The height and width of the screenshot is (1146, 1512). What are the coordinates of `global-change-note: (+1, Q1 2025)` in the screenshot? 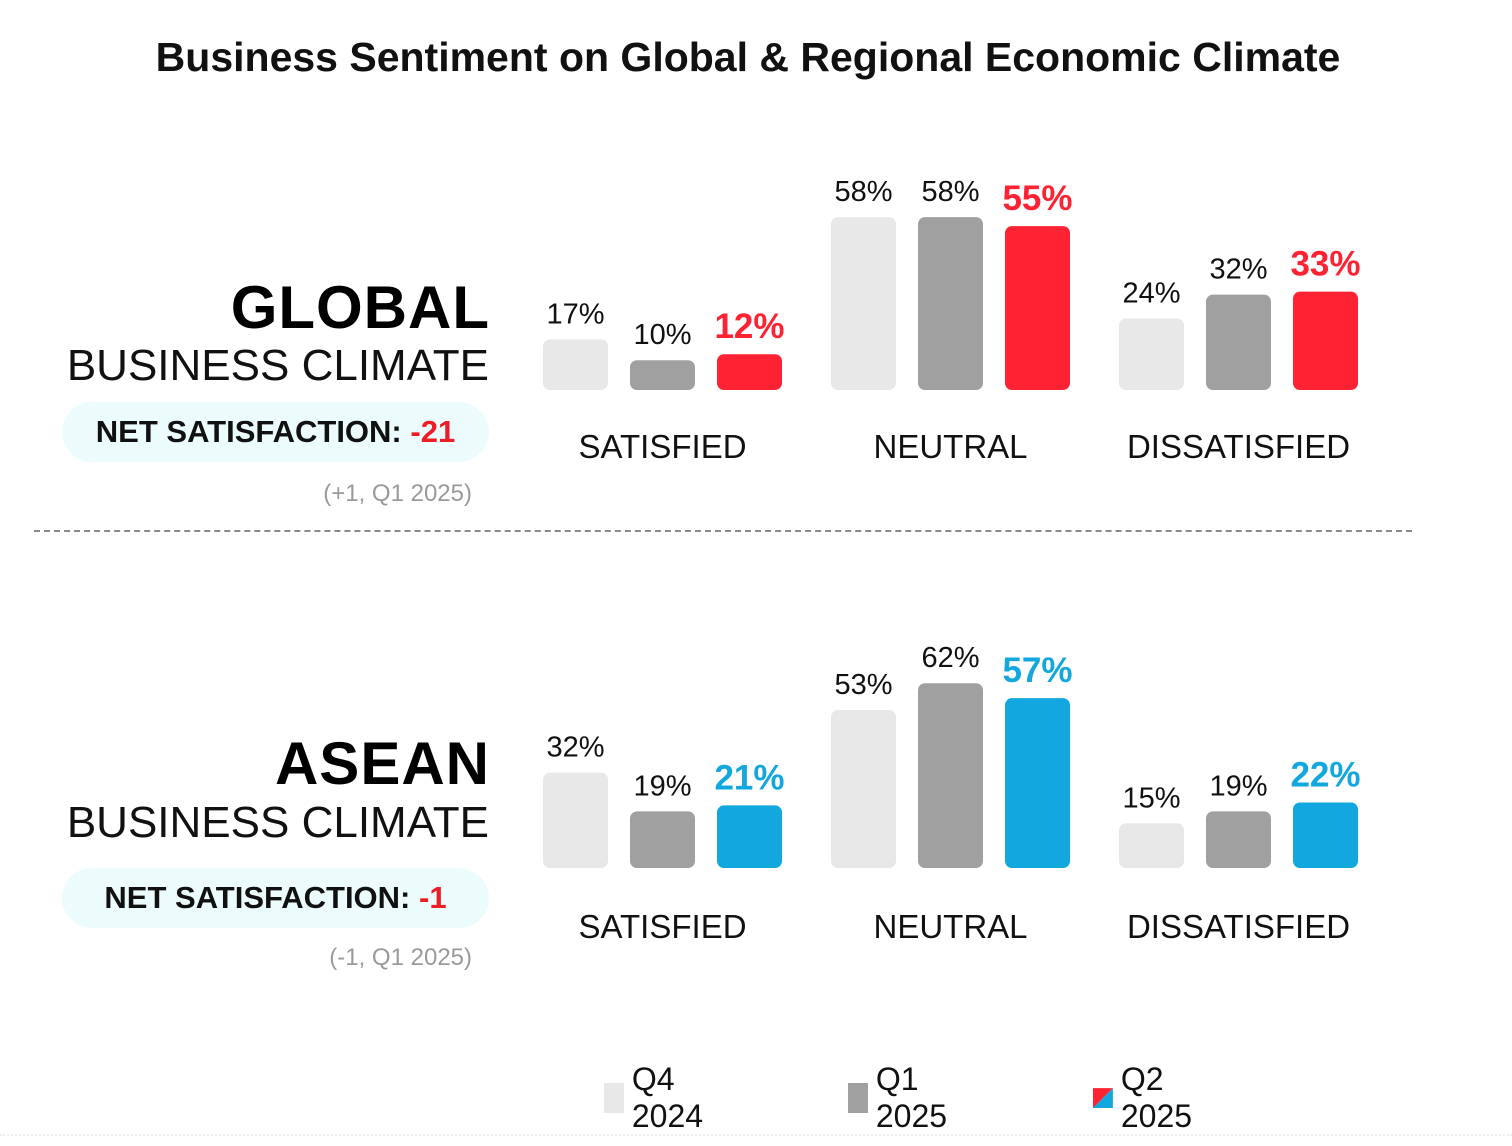 It's located at (397, 493).